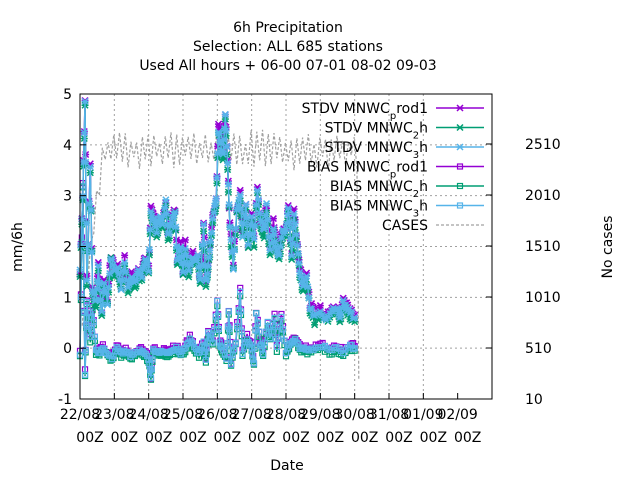 Image resolution: width=640 pixels, height=480 pixels. Describe the element at coordinates (114, 415) in the screenshot. I see `x-tick-label-date: 23/08` at that location.